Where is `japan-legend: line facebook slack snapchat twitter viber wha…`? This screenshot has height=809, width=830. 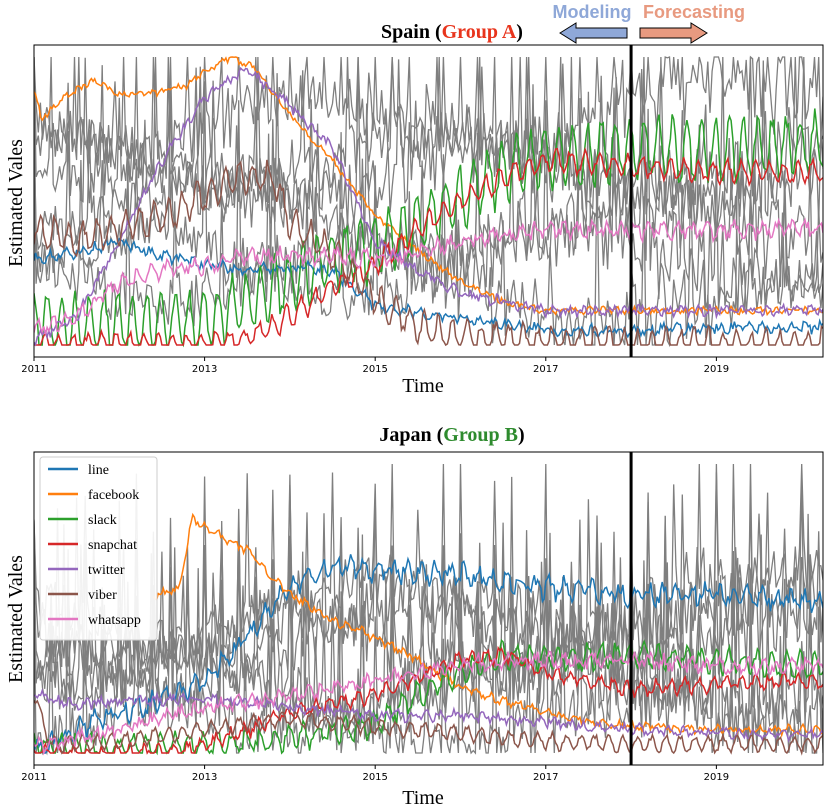
japan-legend: line facebook slack snapchat twitter viber wha… is located at coordinates (98, 548).